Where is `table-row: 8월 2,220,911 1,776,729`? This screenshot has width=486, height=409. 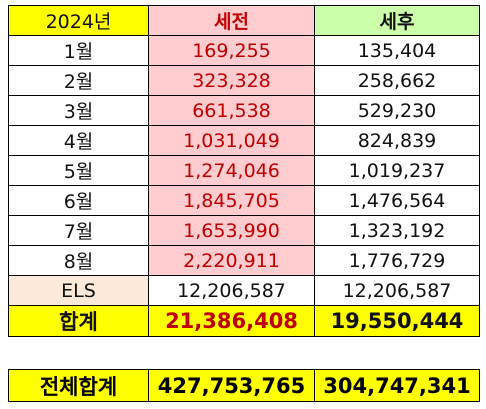 table-row: 8월 2,220,911 1,776,729 is located at coordinates (244, 260).